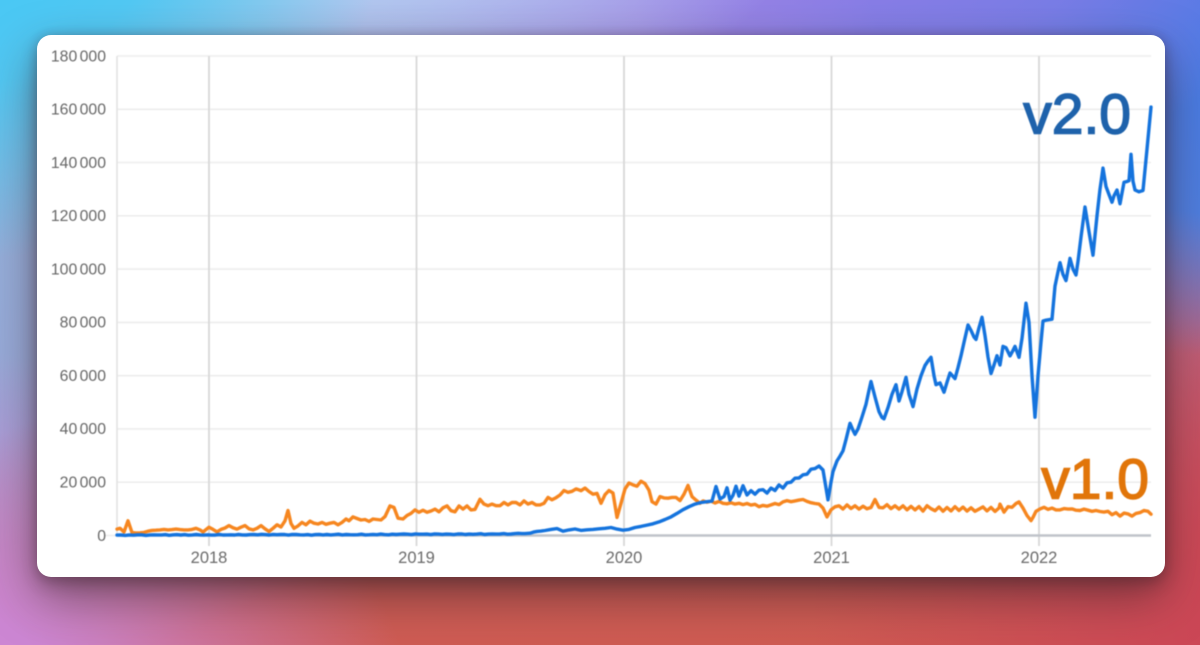  What do you see at coordinates (624, 558) in the screenshot?
I see `svg-text: 2020` at bounding box center [624, 558].